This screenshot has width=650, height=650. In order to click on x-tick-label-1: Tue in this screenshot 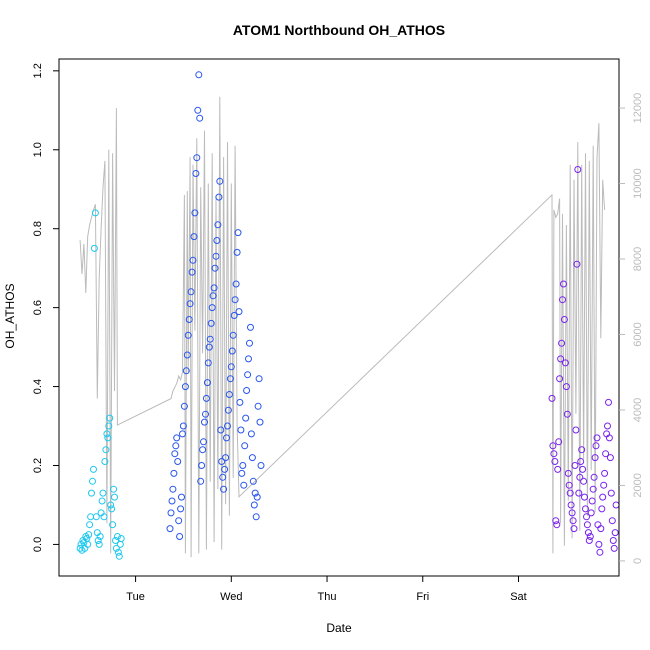, I will do `click(135, 597)`.